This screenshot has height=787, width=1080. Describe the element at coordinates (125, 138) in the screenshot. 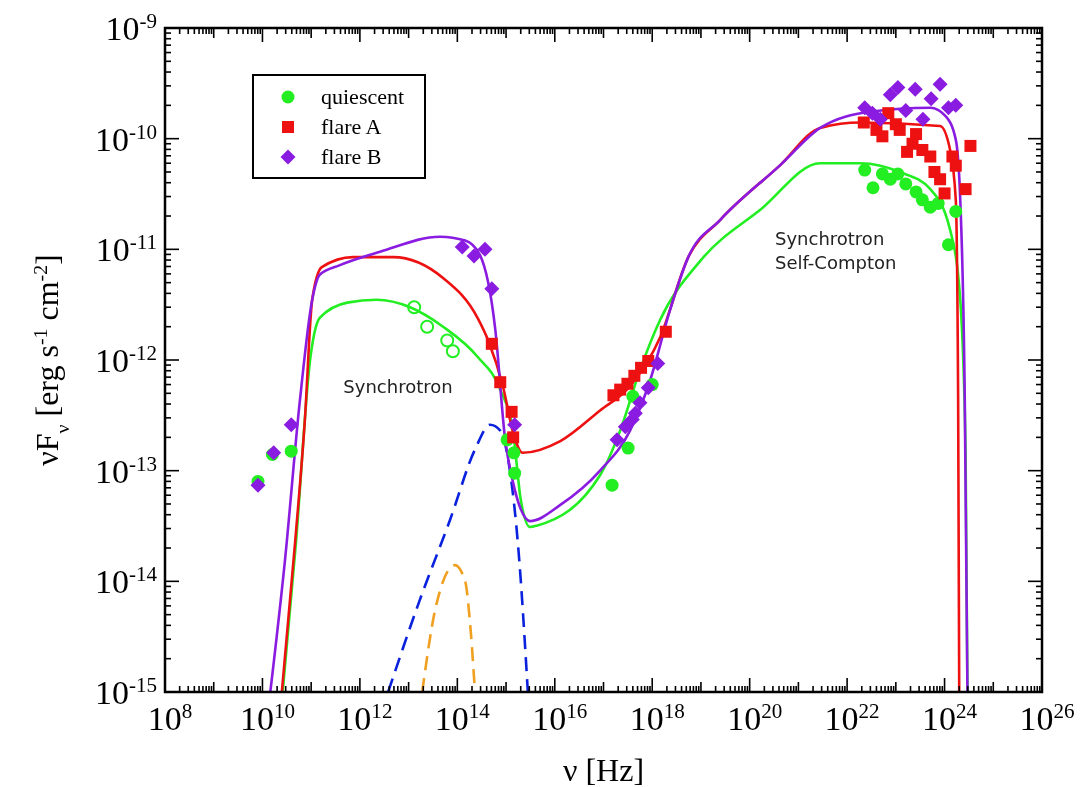

I see `y-tick-label: 10$^{-10}$` at that location.